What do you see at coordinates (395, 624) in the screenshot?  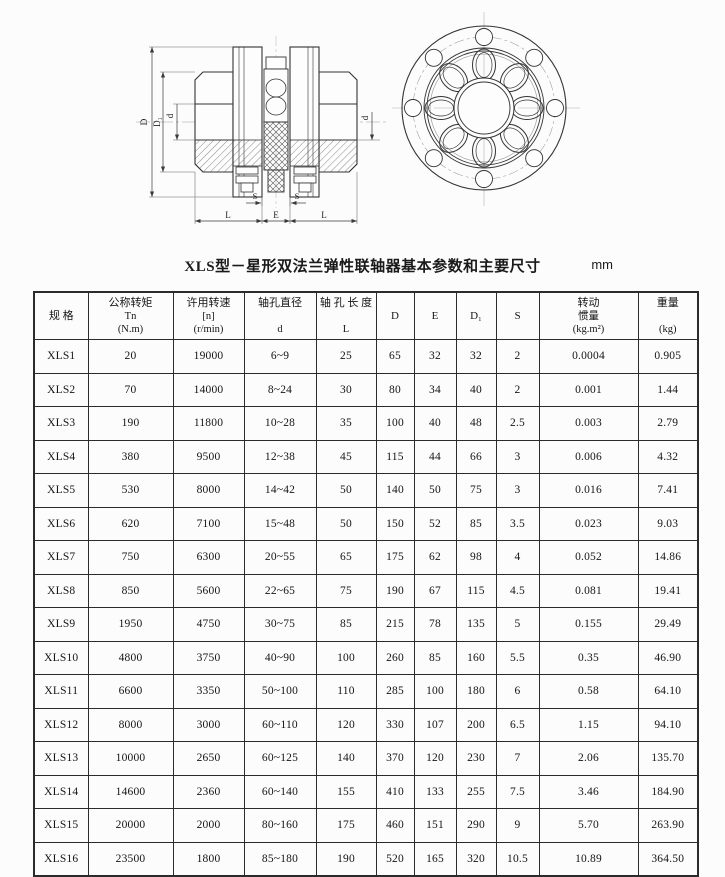 I see `table-cell: 215` at bounding box center [395, 624].